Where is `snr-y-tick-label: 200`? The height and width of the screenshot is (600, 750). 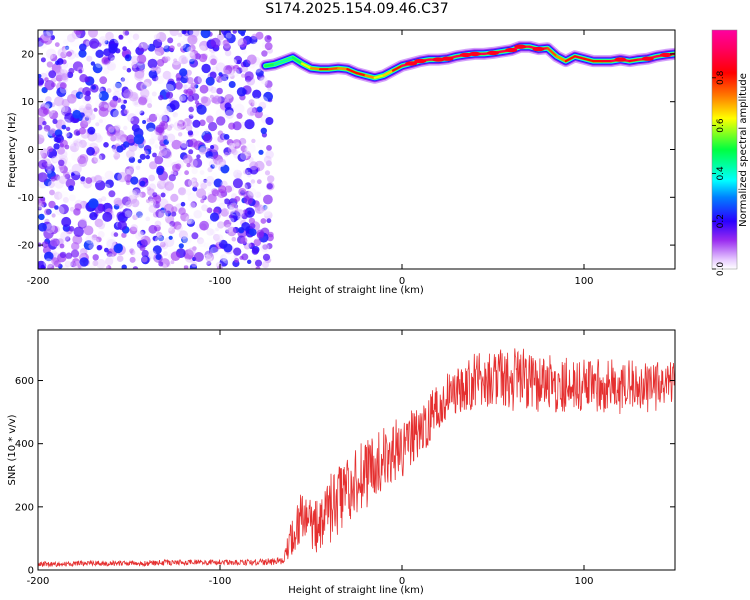
snr-y-tick-label: 200 is located at coordinates (24, 507).